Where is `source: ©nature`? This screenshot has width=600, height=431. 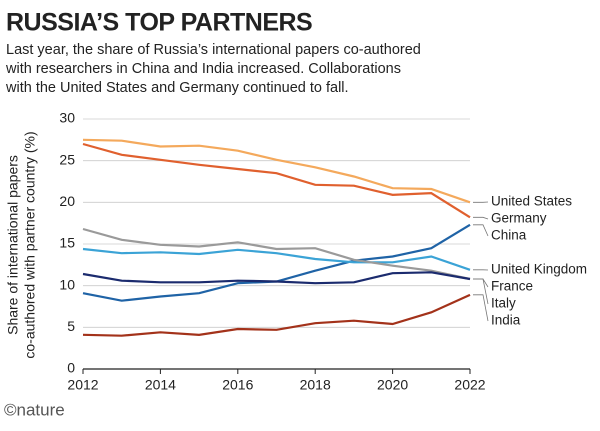 source: ©nature is located at coordinates (34, 409).